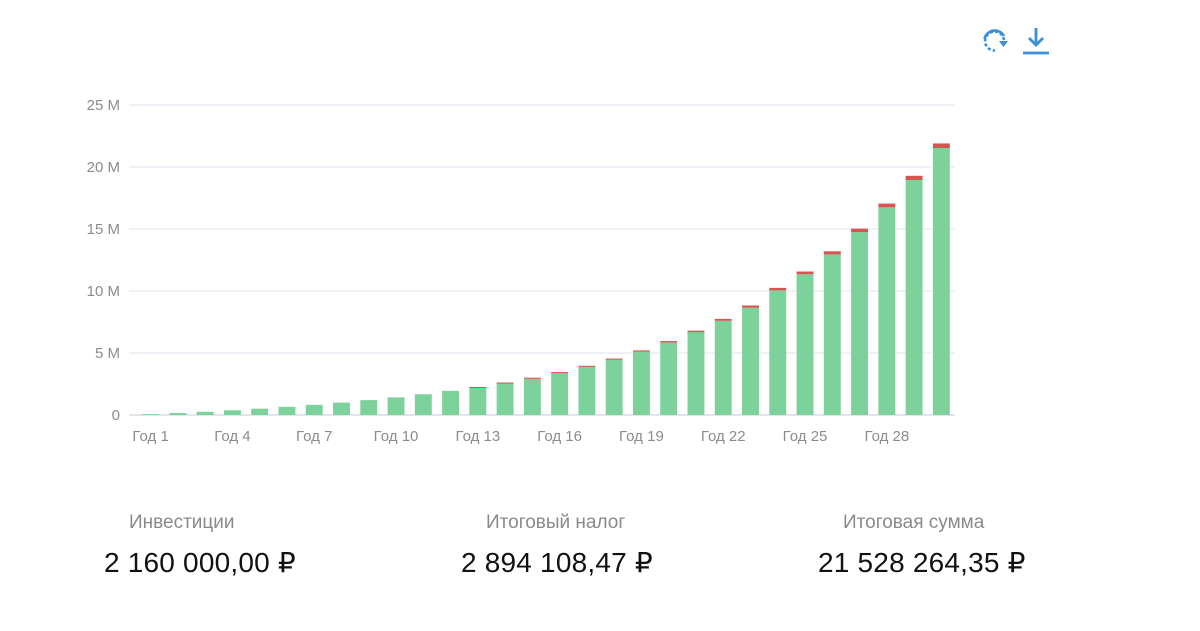  I want to click on x-tick-label: Год 22, so click(723, 436).